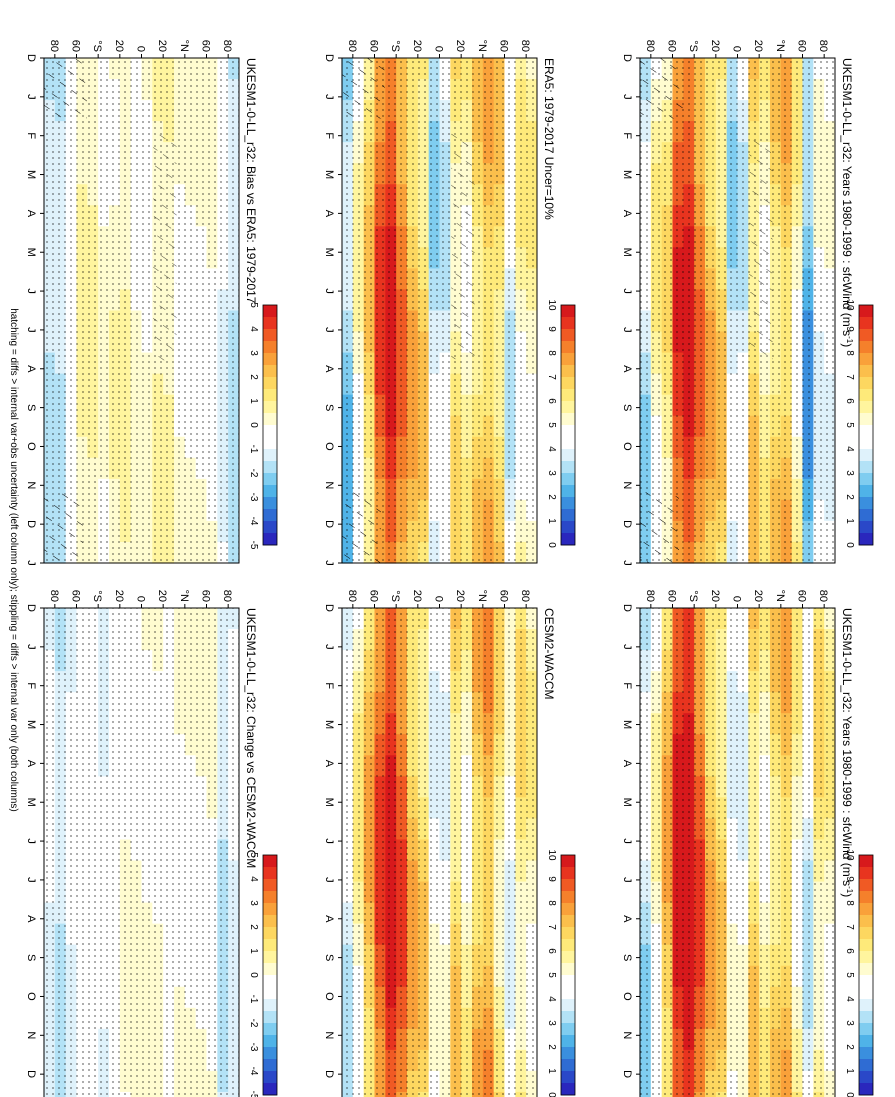  I want to click on y-tick-label: 60, so click(76, 46).